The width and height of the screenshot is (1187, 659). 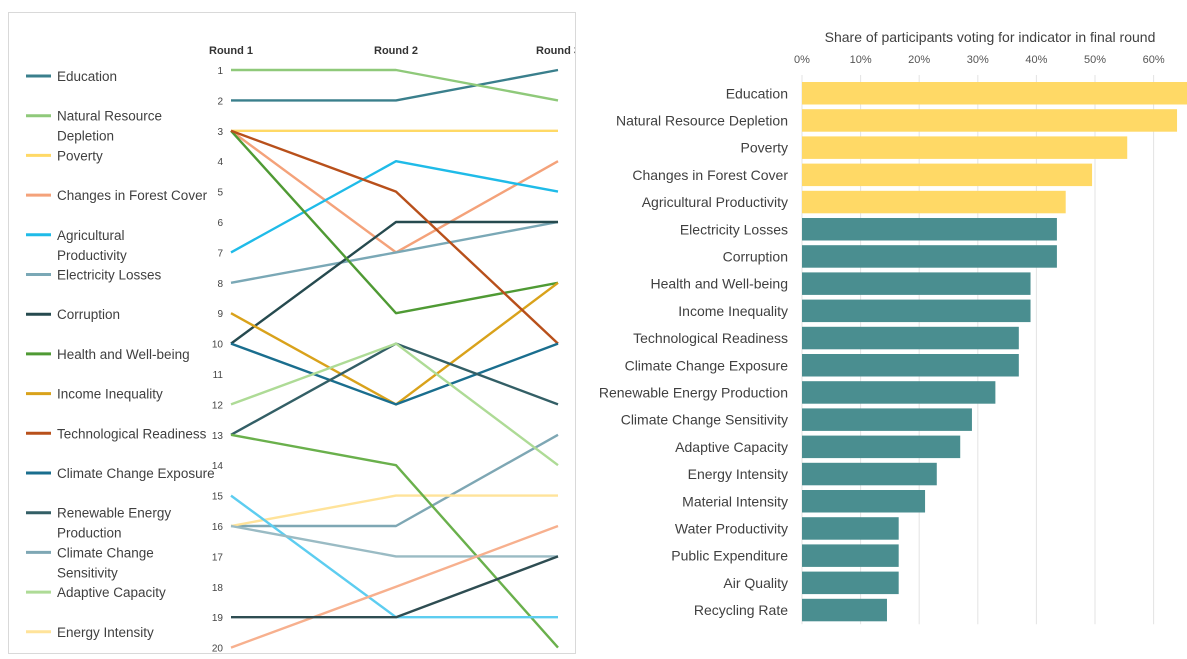 What do you see at coordinates (89, 533) in the screenshot?
I see `legend-label-line: Production` at bounding box center [89, 533].